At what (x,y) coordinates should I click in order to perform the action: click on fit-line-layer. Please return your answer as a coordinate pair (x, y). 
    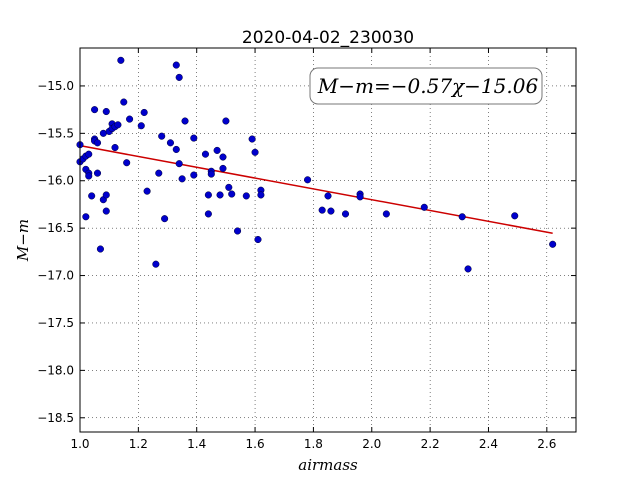
    Looking at the image, I should click on (316, 189).